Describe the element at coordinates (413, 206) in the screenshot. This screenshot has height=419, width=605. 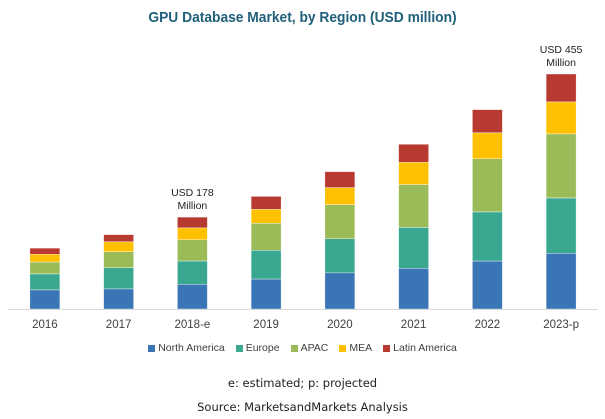
I see `bar-segment-apac-2021` at that location.